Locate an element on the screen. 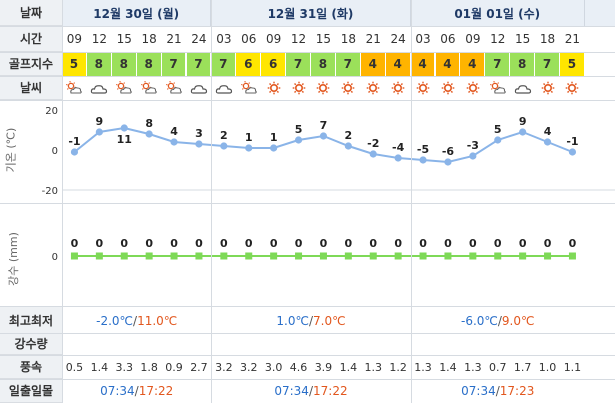 The height and width of the screenshot is (403, 615). hour-cell: 21 is located at coordinates (572, 39).